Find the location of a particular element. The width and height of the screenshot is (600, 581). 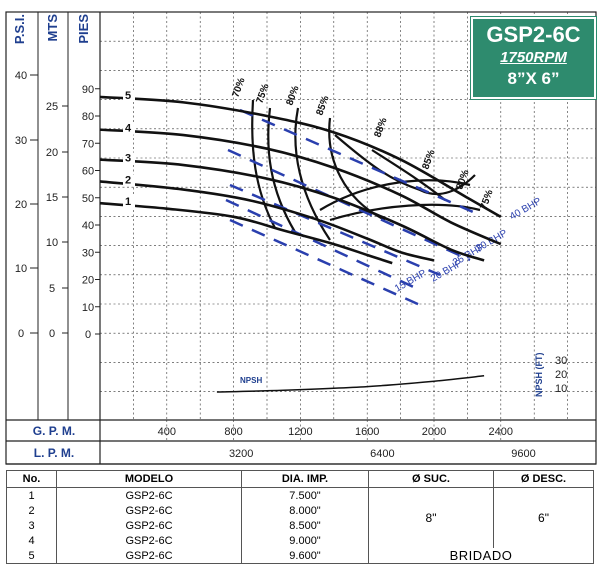

cell-no: 5 is located at coordinates (31, 556).